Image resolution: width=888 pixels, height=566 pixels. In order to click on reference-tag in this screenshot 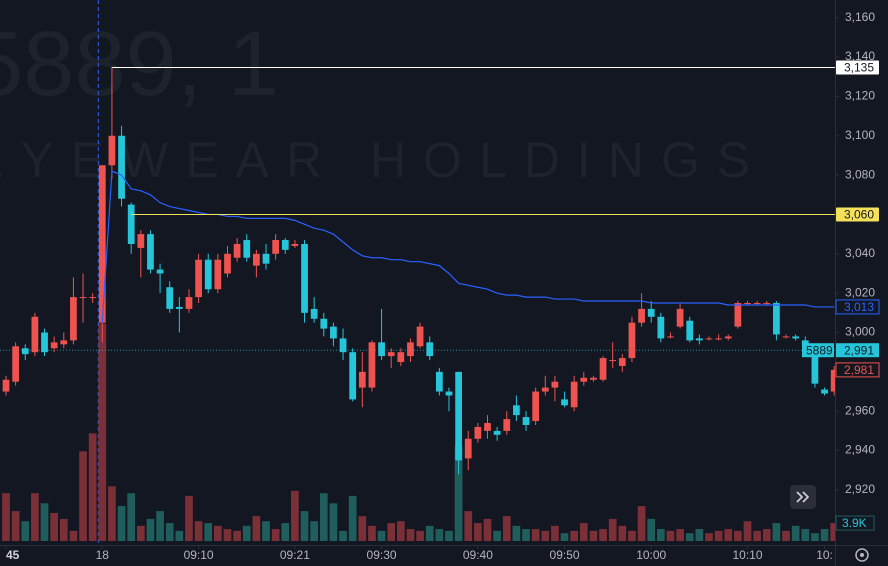, I will do `click(857, 350)`.